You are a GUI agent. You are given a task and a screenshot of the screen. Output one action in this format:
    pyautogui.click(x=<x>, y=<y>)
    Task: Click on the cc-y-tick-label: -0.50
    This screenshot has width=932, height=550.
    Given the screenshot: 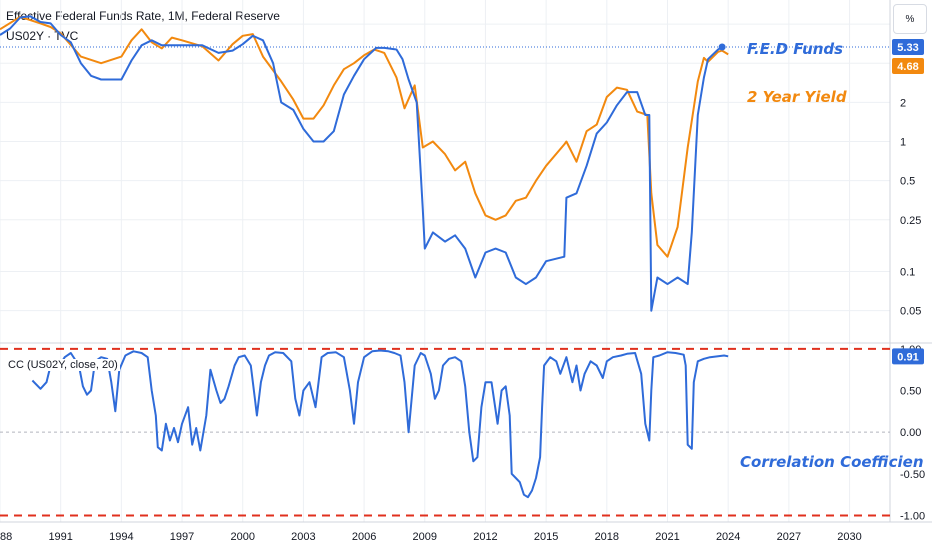 What is the action you would take?
    pyautogui.click(x=912, y=475)
    